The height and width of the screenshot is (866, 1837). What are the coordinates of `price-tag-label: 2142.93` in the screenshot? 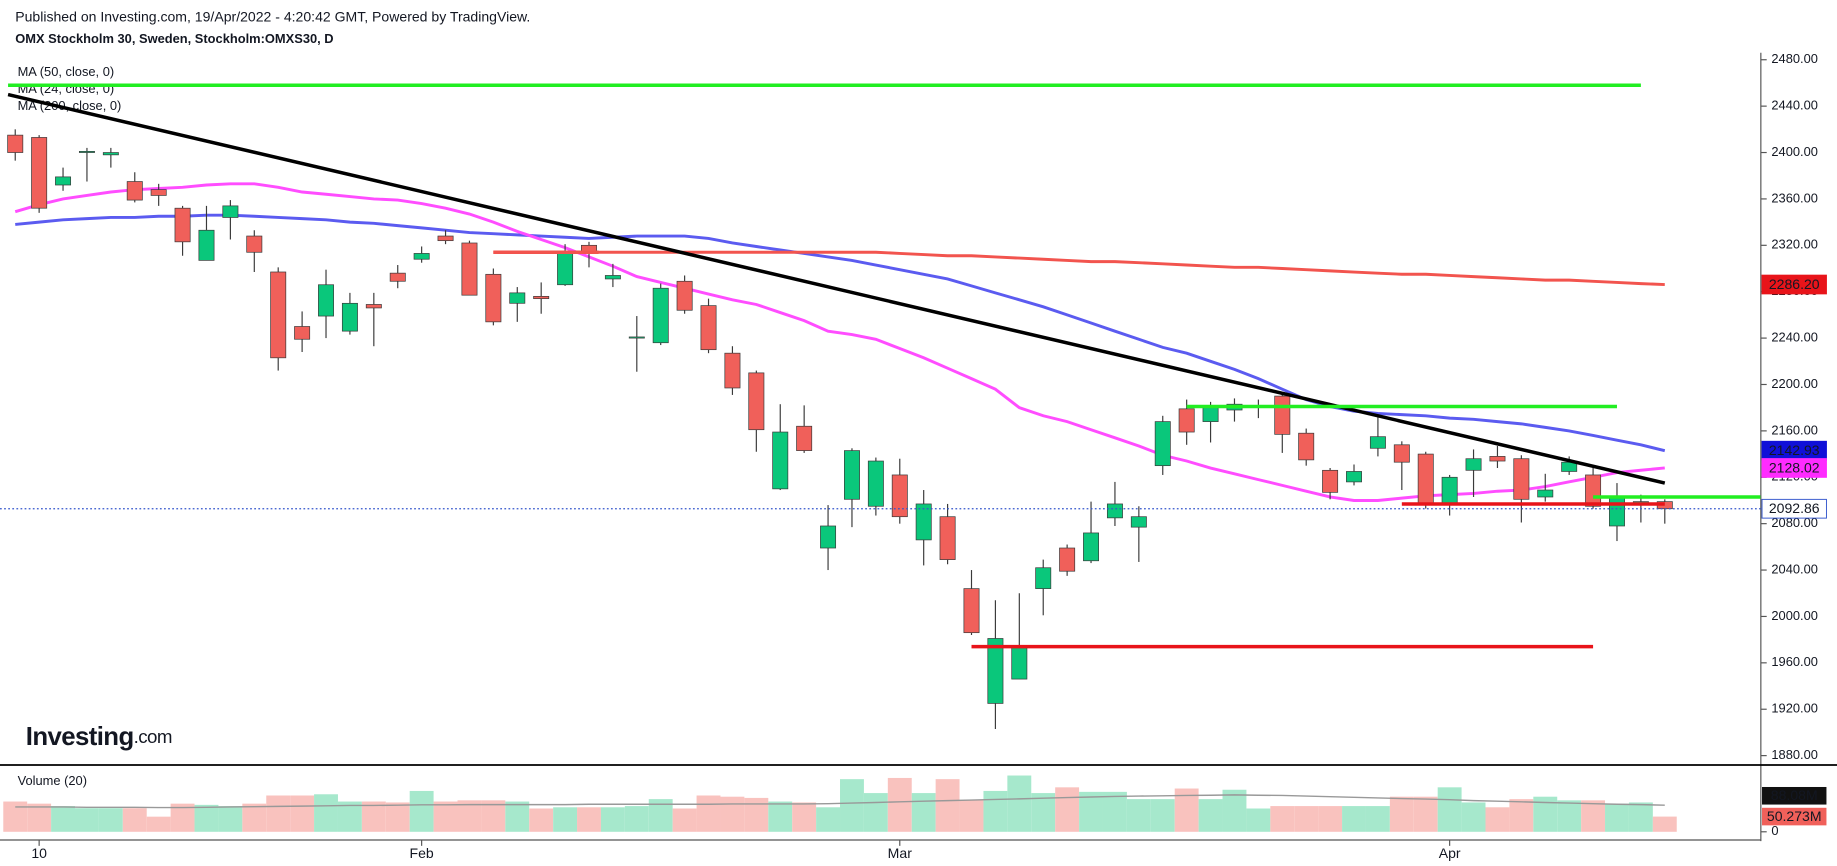 It's located at (1794, 450).